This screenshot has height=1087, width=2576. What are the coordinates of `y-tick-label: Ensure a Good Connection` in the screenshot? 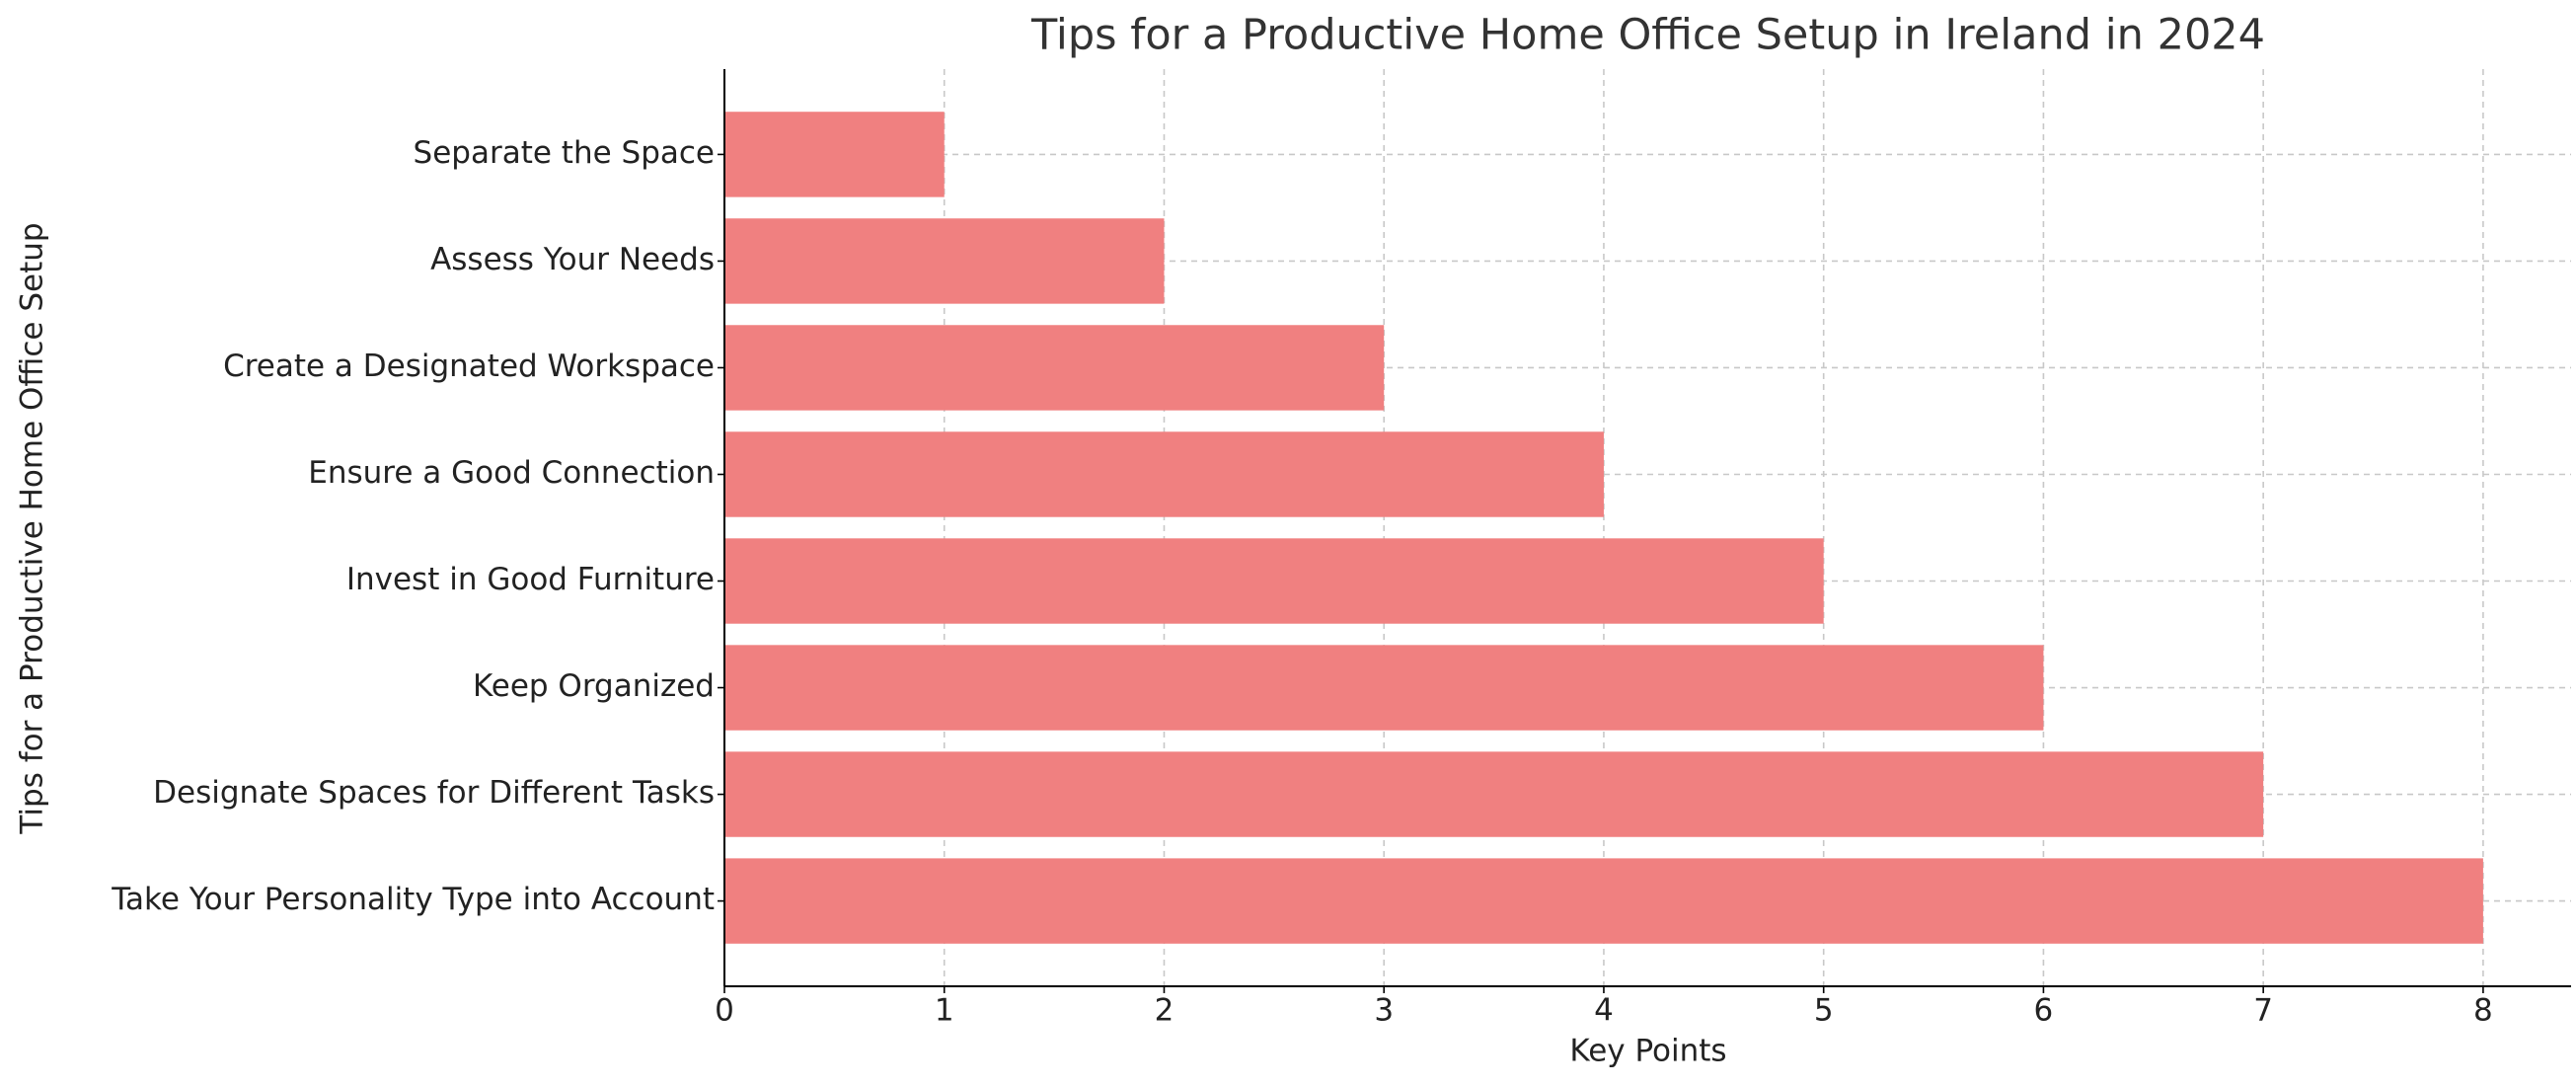 It's located at (511, 473).